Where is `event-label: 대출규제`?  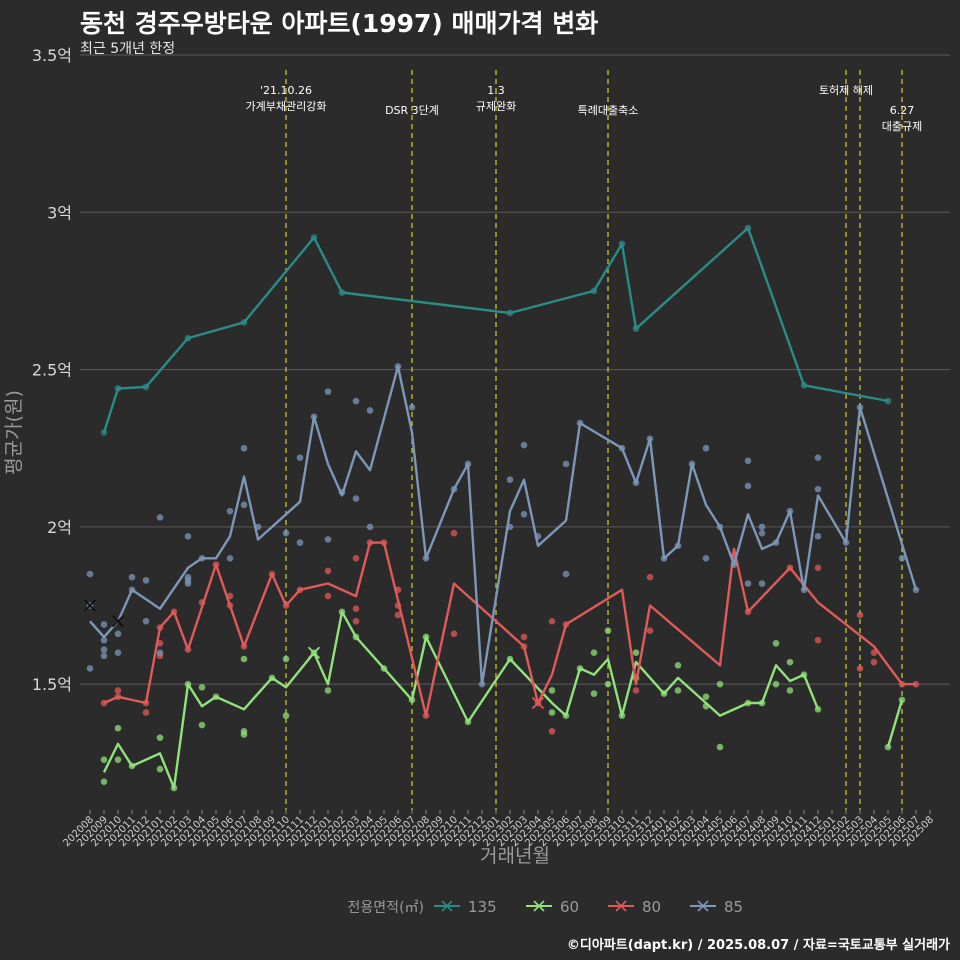
event-label: 대출규제 is located at coordinates (902, 126).